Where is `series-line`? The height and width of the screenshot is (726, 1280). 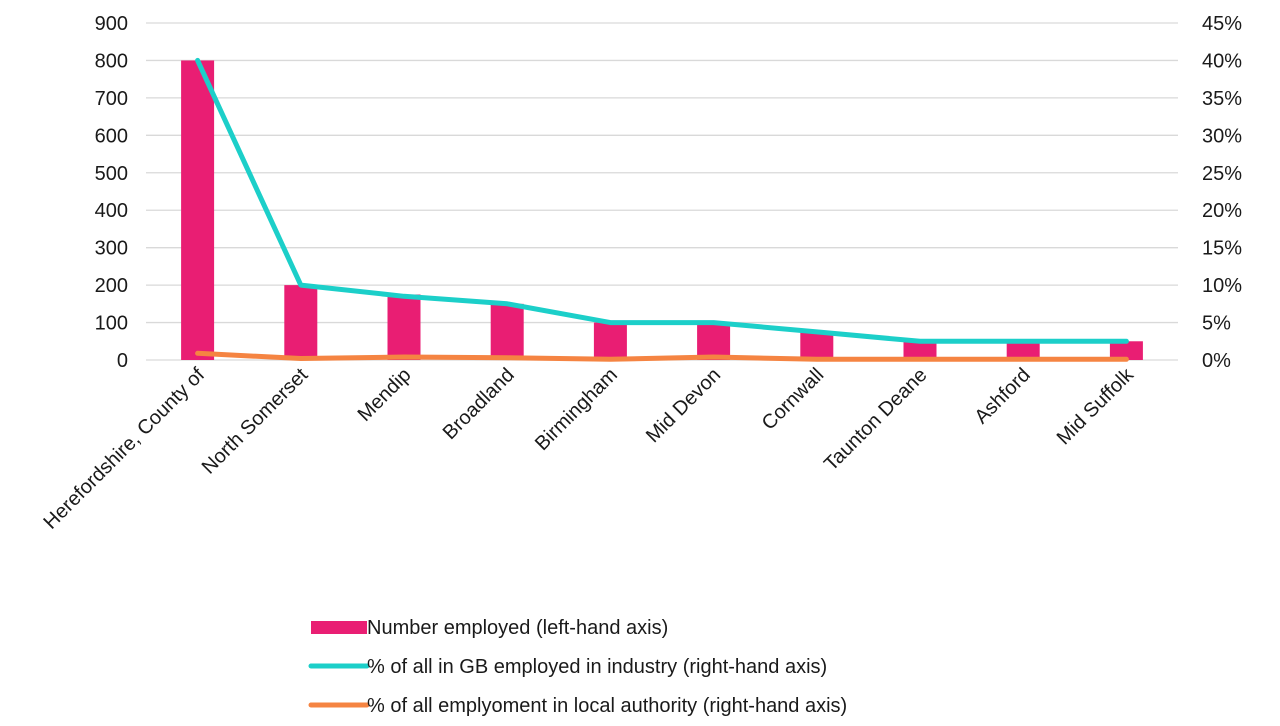
series-line is located at coordinates (662, 356).